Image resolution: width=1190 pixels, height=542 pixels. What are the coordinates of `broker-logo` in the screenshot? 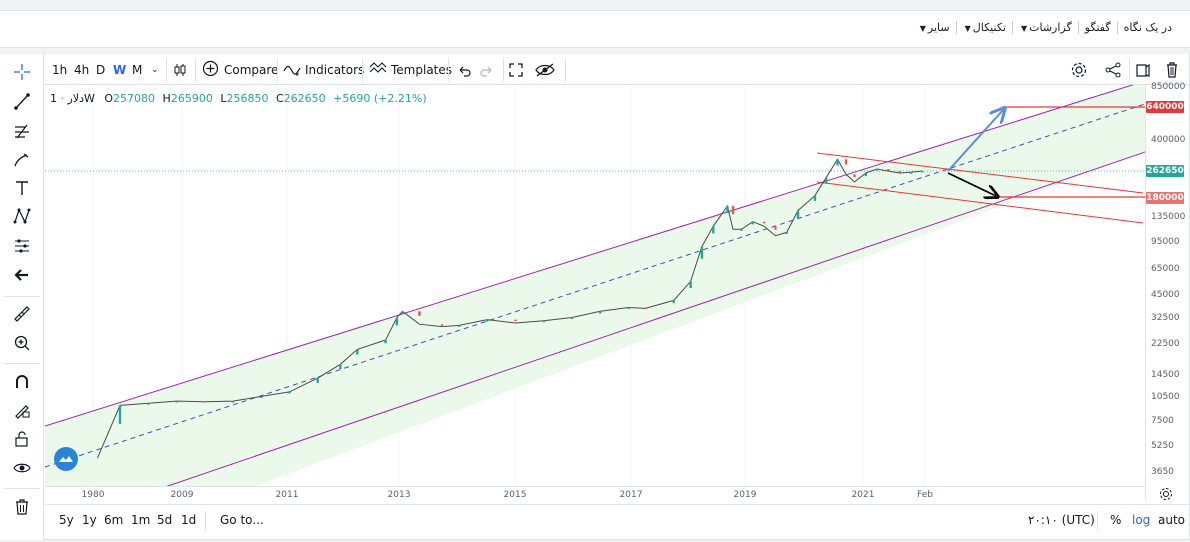 It's located at (66, 459).